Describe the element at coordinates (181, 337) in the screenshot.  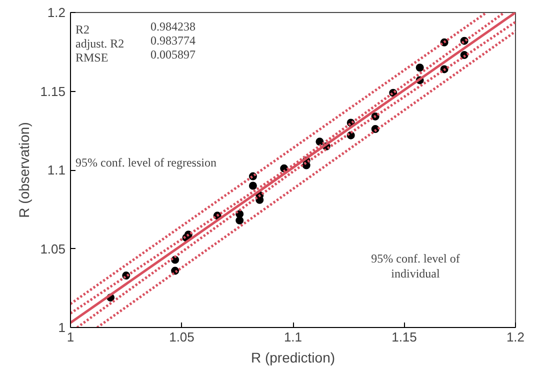
I see `x-tick-label: 1.05` at that location.